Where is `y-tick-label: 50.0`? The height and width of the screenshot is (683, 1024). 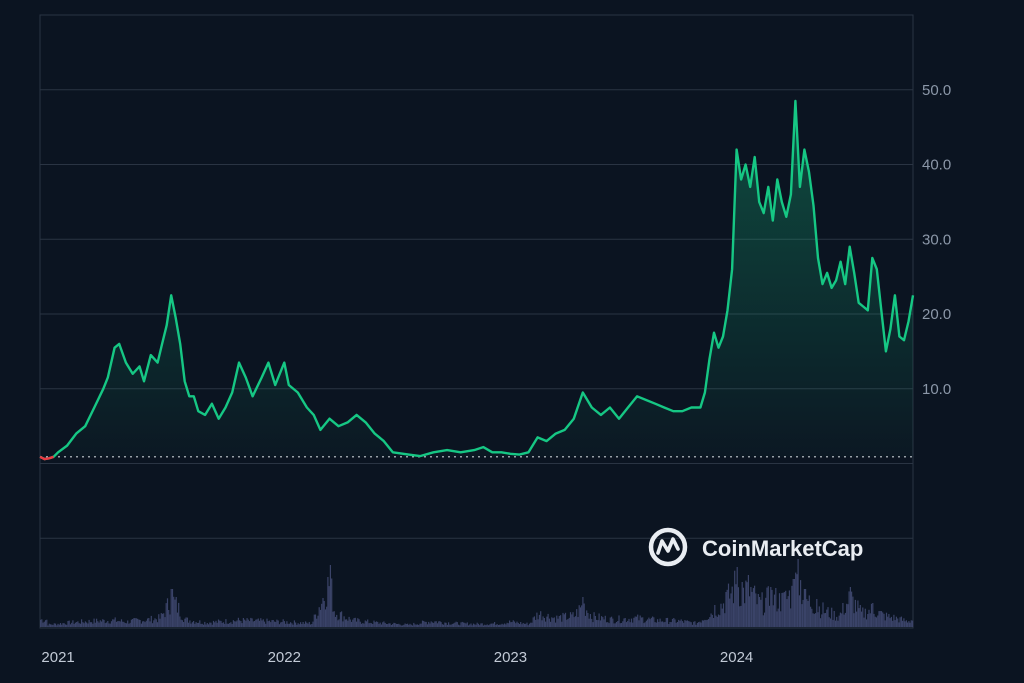
y-tick-label: 50.0 is located at coordinates (936, 90).